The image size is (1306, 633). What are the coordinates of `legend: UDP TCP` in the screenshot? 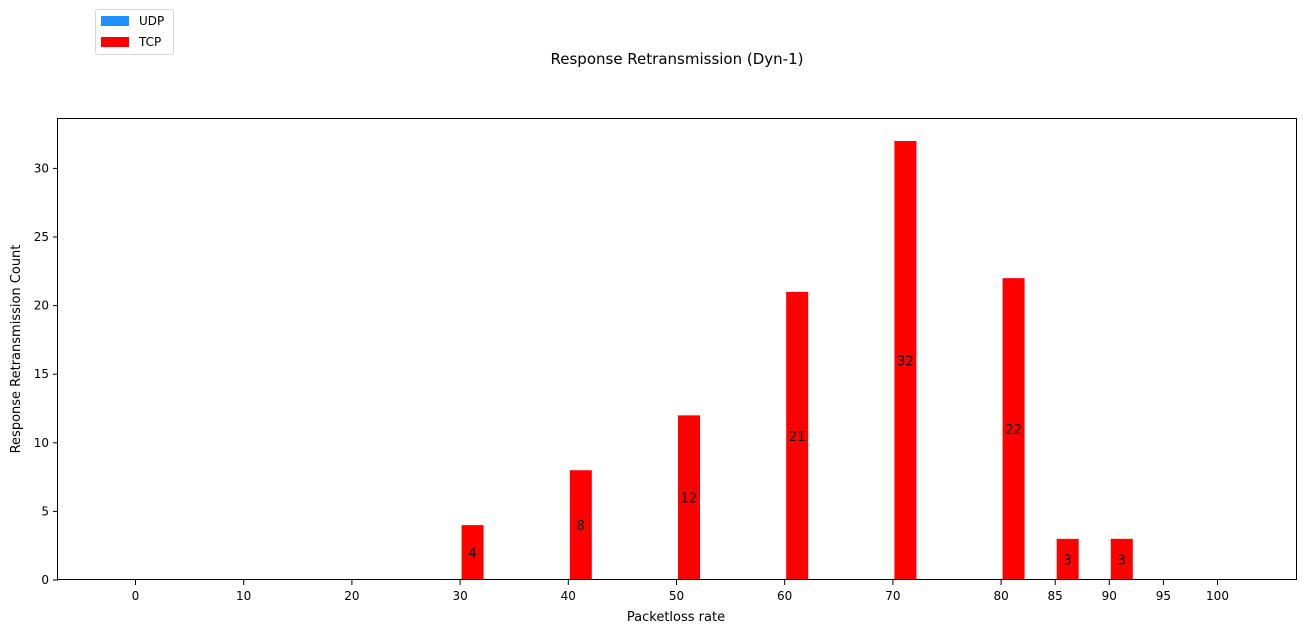 It's located at (134, 32).